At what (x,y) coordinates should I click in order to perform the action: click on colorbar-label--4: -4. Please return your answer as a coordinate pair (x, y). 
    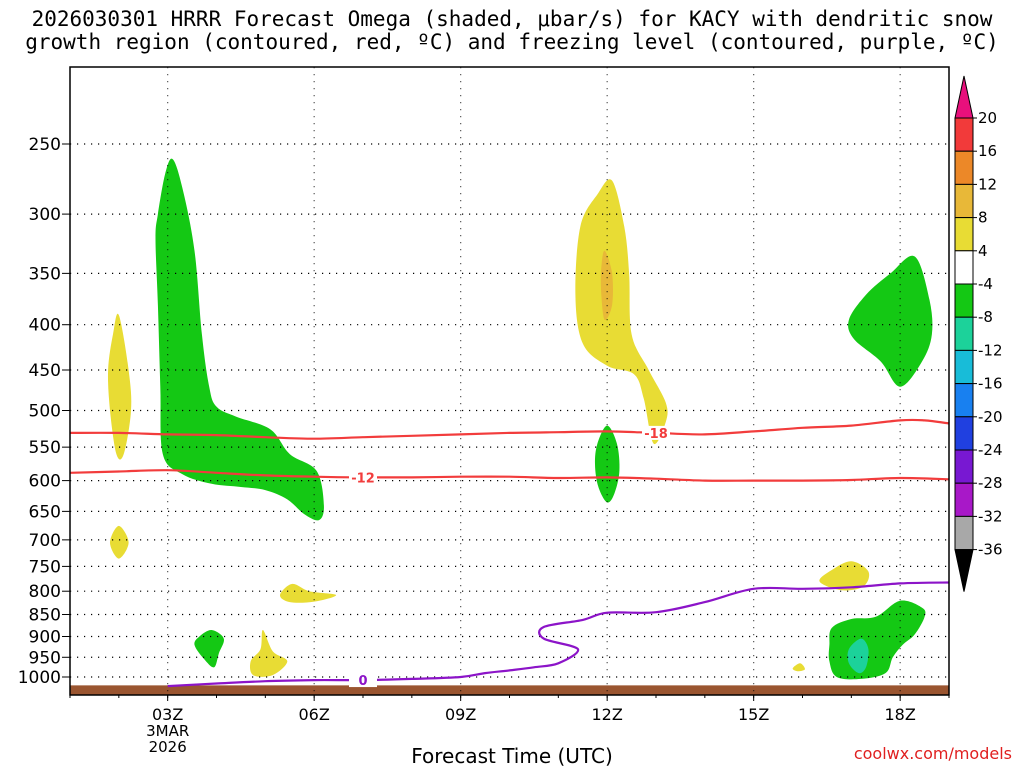
    Looking at the image, I should click on (985, 284).